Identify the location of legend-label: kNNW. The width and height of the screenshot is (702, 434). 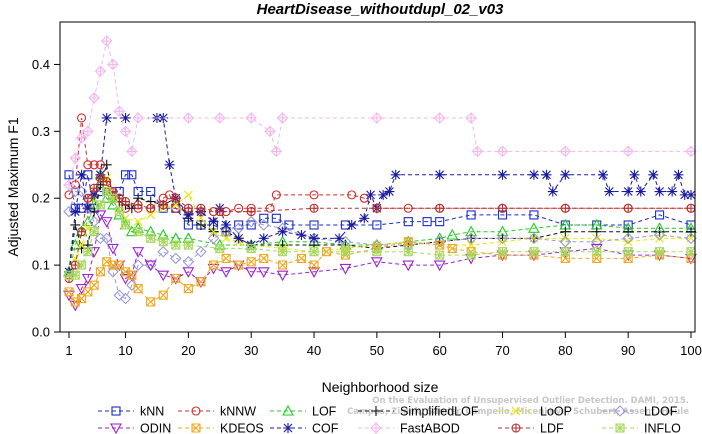
(238, 412).